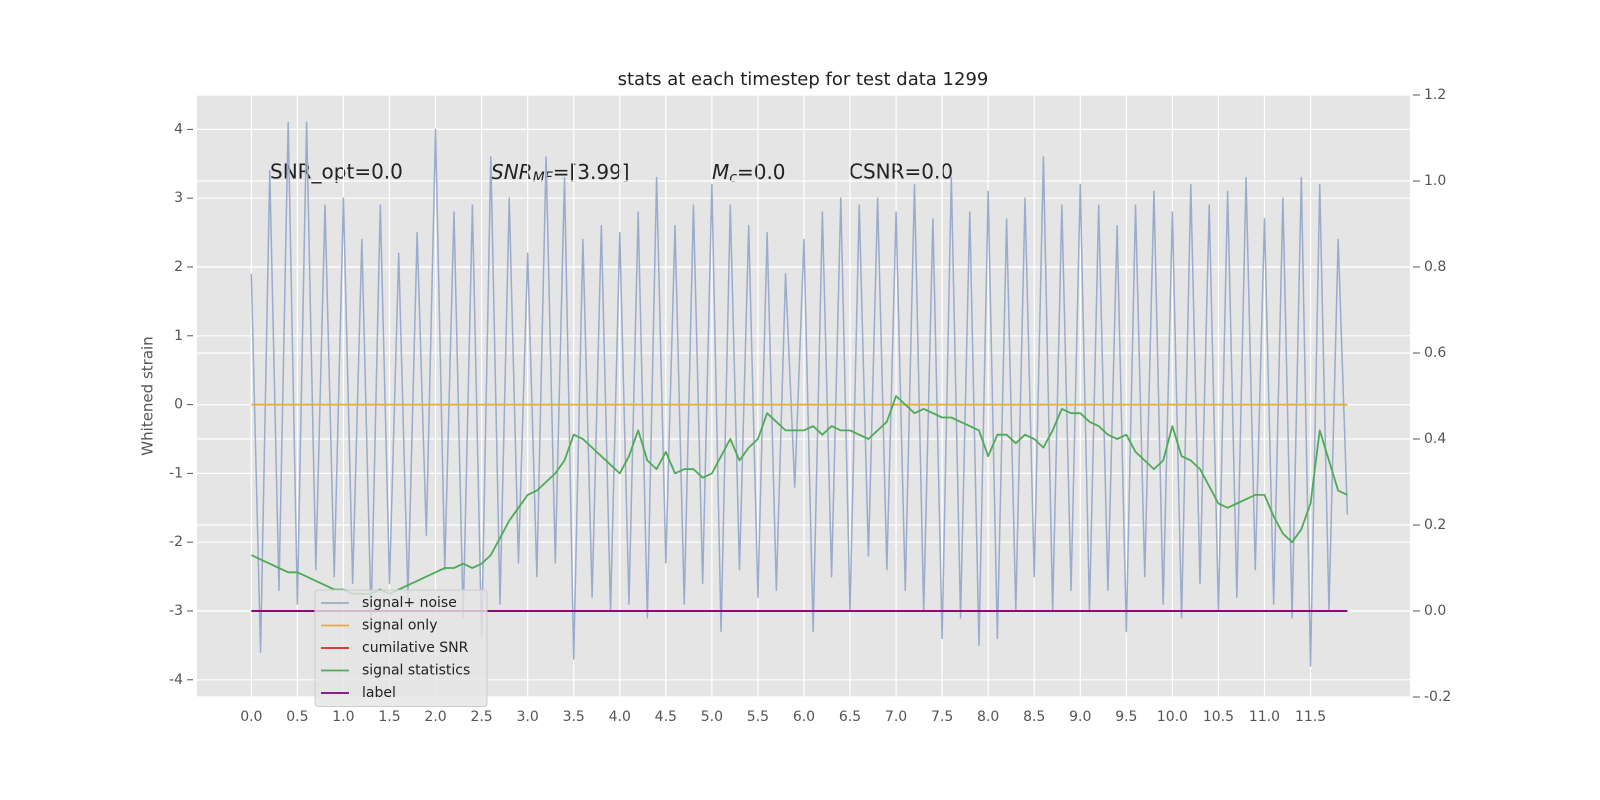 Image resolution: width=1600 pixels, height=800 pixels. What do you see at coordinates (901, 172) in the screenshot?
I see `annotation: CSNR=0.0` at bounding box center [901, 172].